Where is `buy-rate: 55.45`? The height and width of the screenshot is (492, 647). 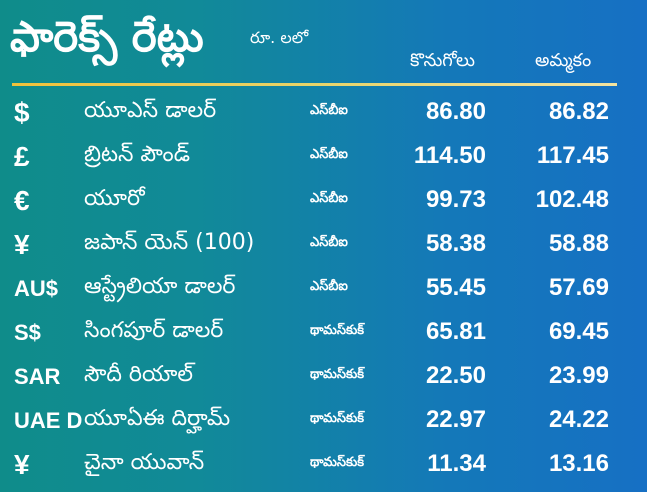
buy-rate: 55.45 is located at coordinates (455, 287).